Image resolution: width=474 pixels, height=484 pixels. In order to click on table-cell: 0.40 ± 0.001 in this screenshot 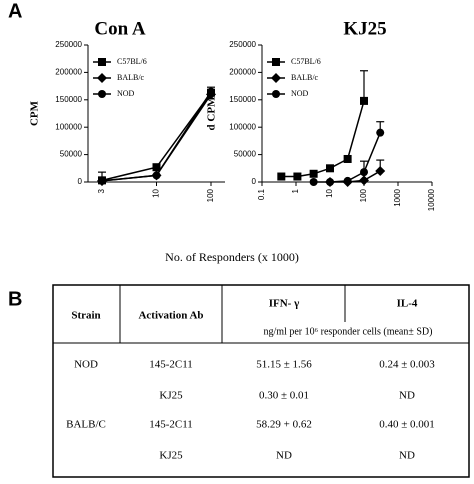, I will do `click(407, 425)`.